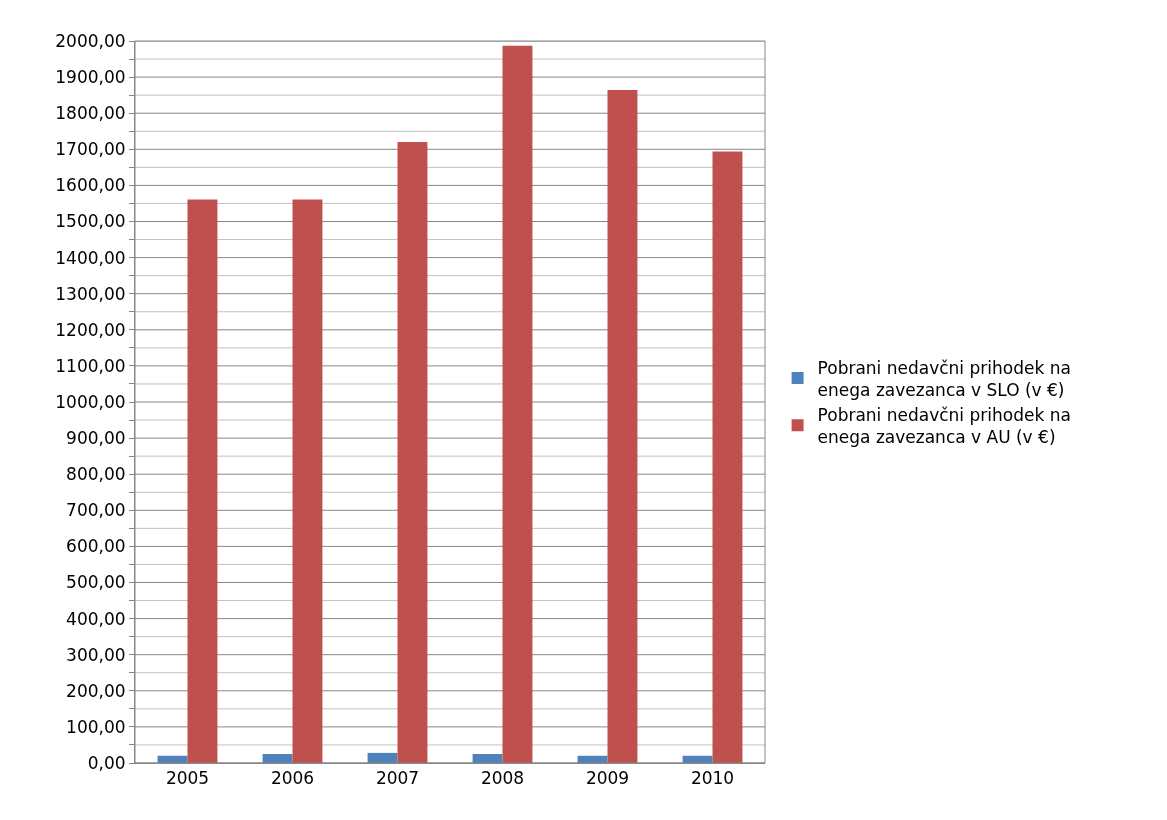 This screenshot has width=1167, height=820. I want to click on y-tick-label: 1100,00, so click(90, 365).